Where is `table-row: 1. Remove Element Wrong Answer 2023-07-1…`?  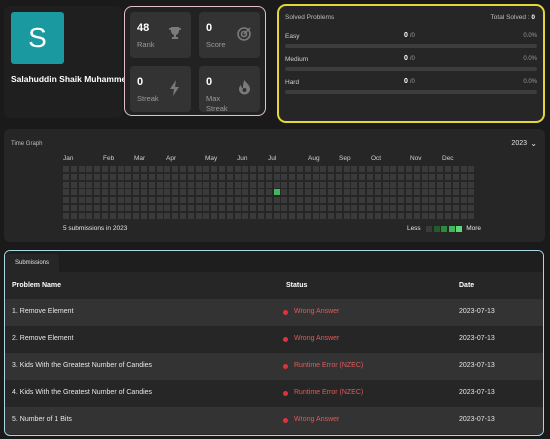 table-row: 1. Remove Element Wrong Answer 2023-07-1… is located at coordinates (274, 312).